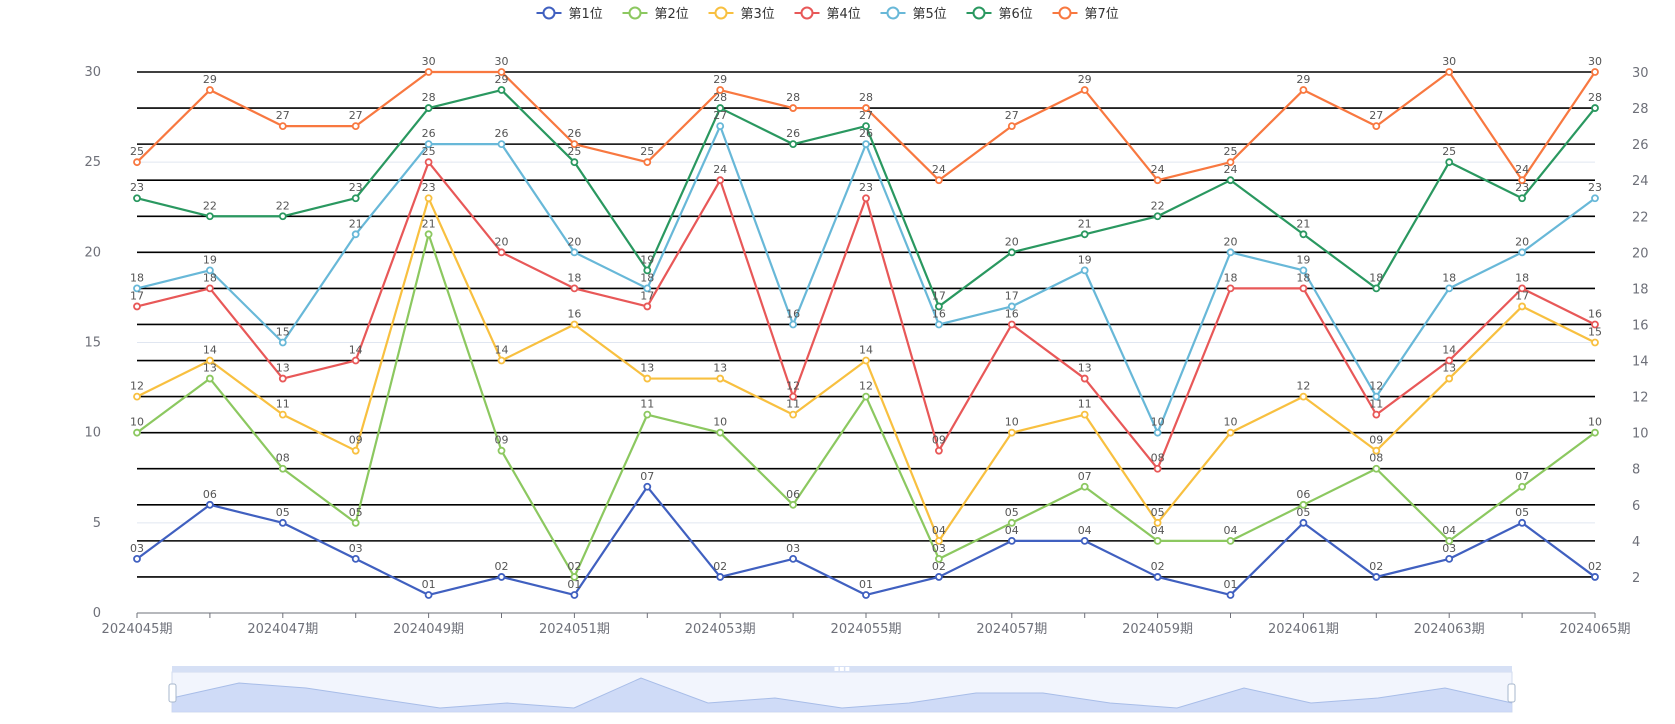 This screenshot has height=724, width=1675. I want to click on data-label: 06, so click(210, 494).